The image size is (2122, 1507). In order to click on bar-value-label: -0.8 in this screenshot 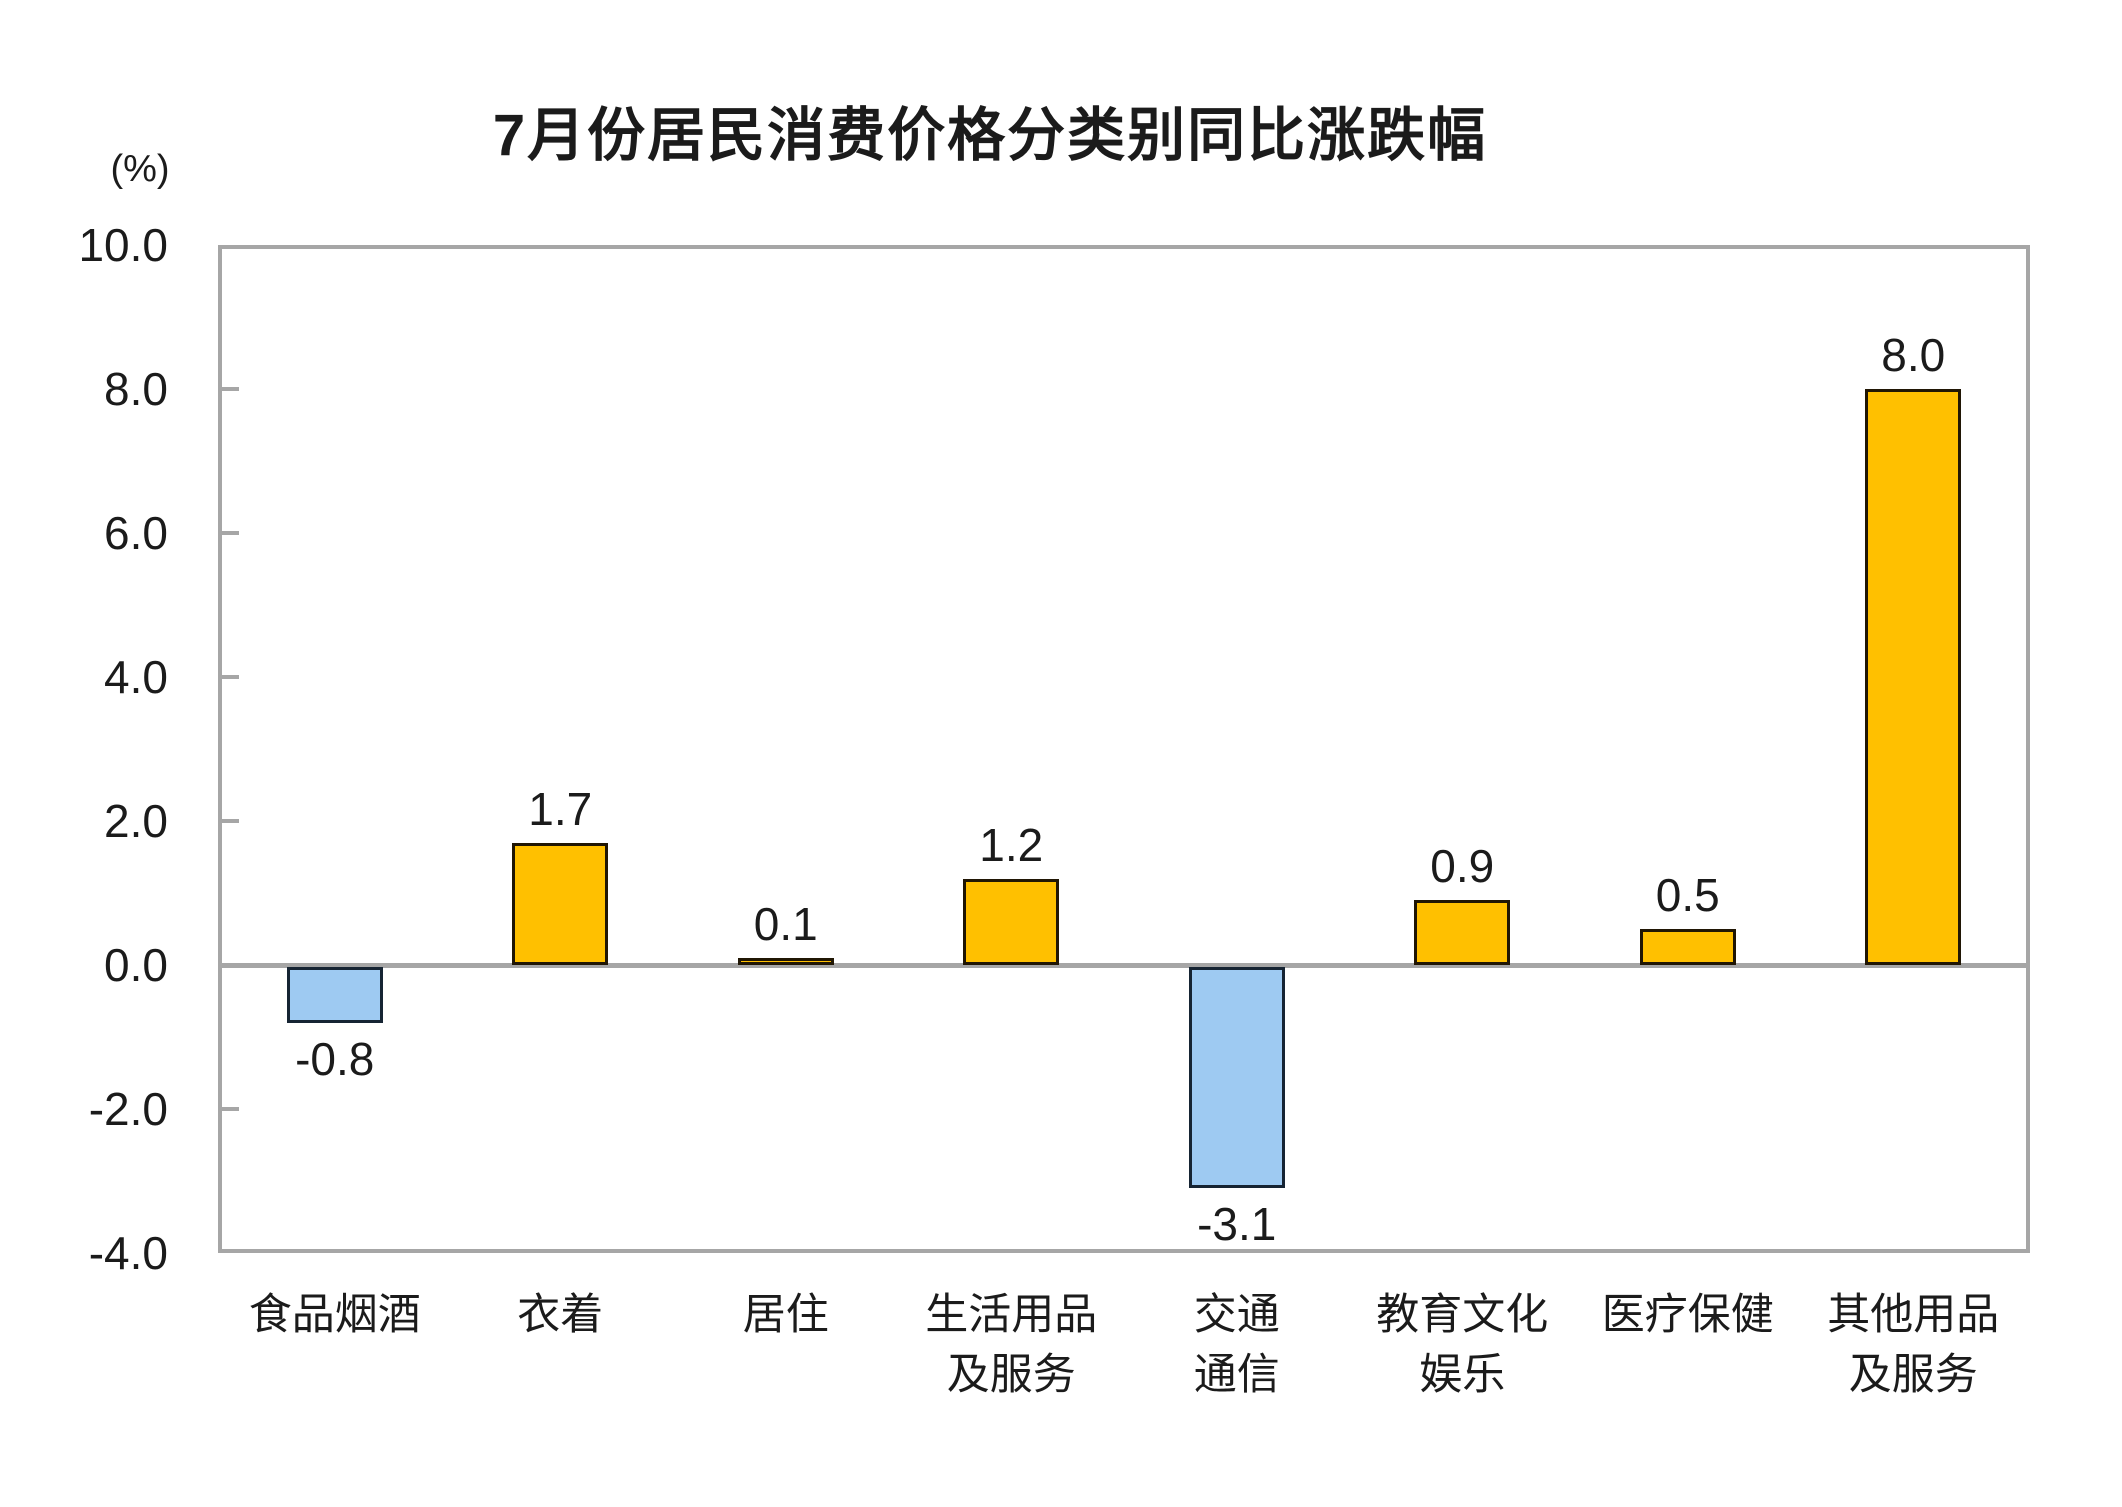, I will do `click(335, 1058)`.